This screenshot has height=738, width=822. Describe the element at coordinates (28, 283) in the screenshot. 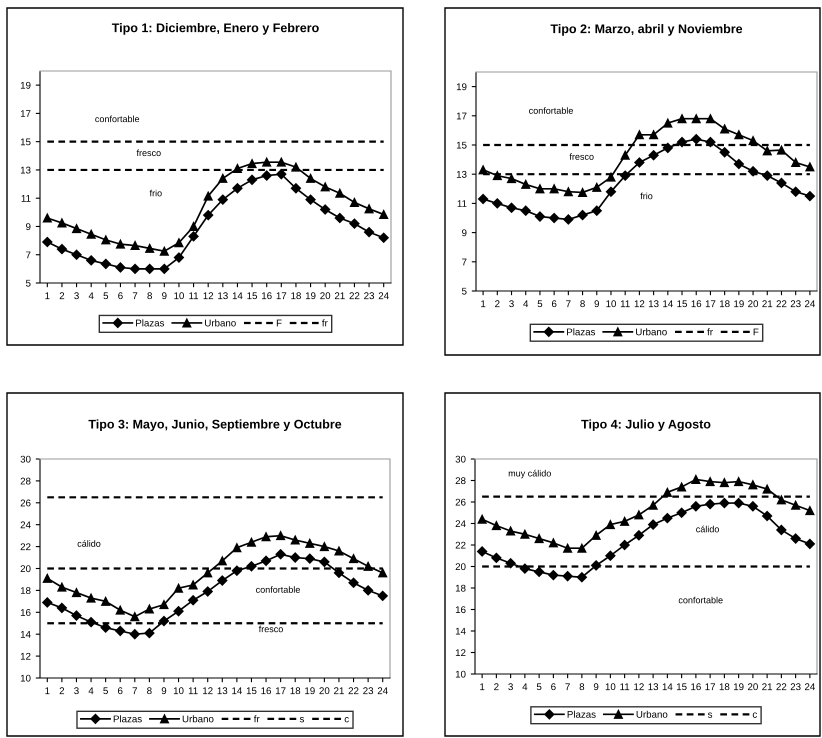

I see `y-tick-label: 5` at that location.